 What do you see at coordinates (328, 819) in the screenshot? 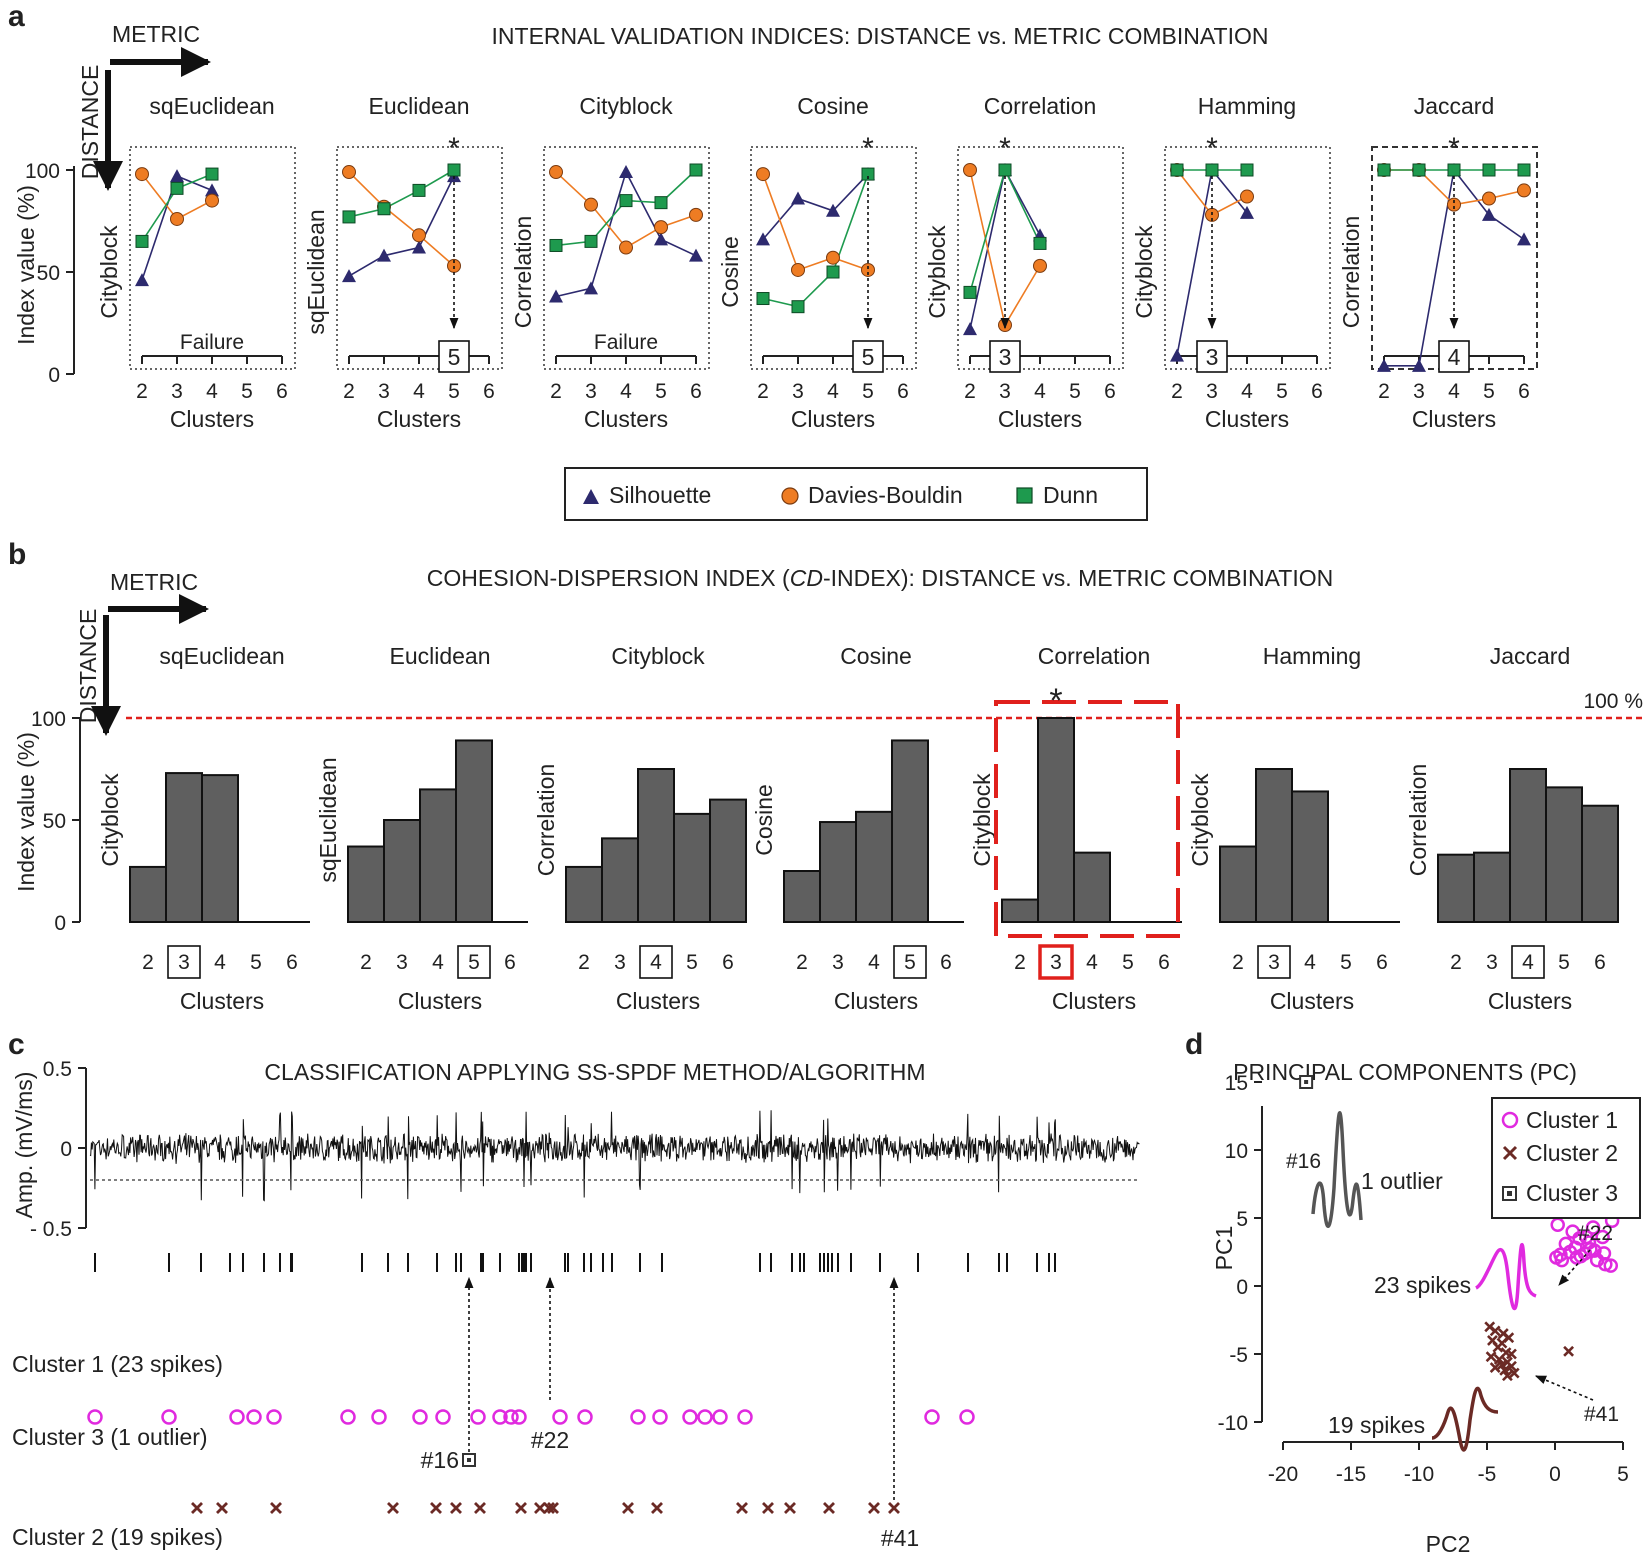
I see `distance-label: sqEuclidean` at bounding box center [328, 819].